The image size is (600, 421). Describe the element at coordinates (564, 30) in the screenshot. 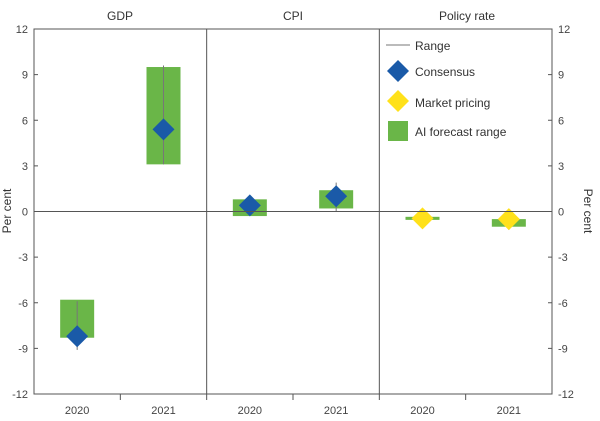

I see `y-tick-label-right: 12` at that location.